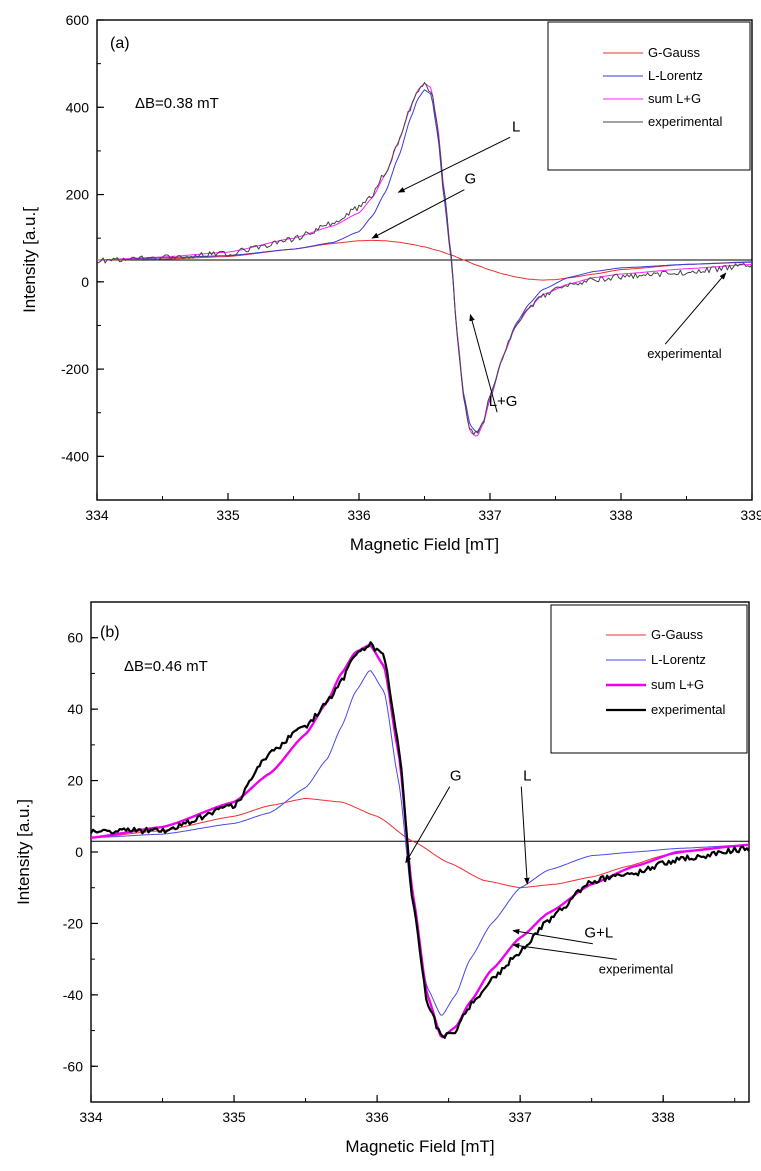 The height and width of the screenshot is (1171, 761). I want to click on y-tick-label: 400, so click(78, 107).